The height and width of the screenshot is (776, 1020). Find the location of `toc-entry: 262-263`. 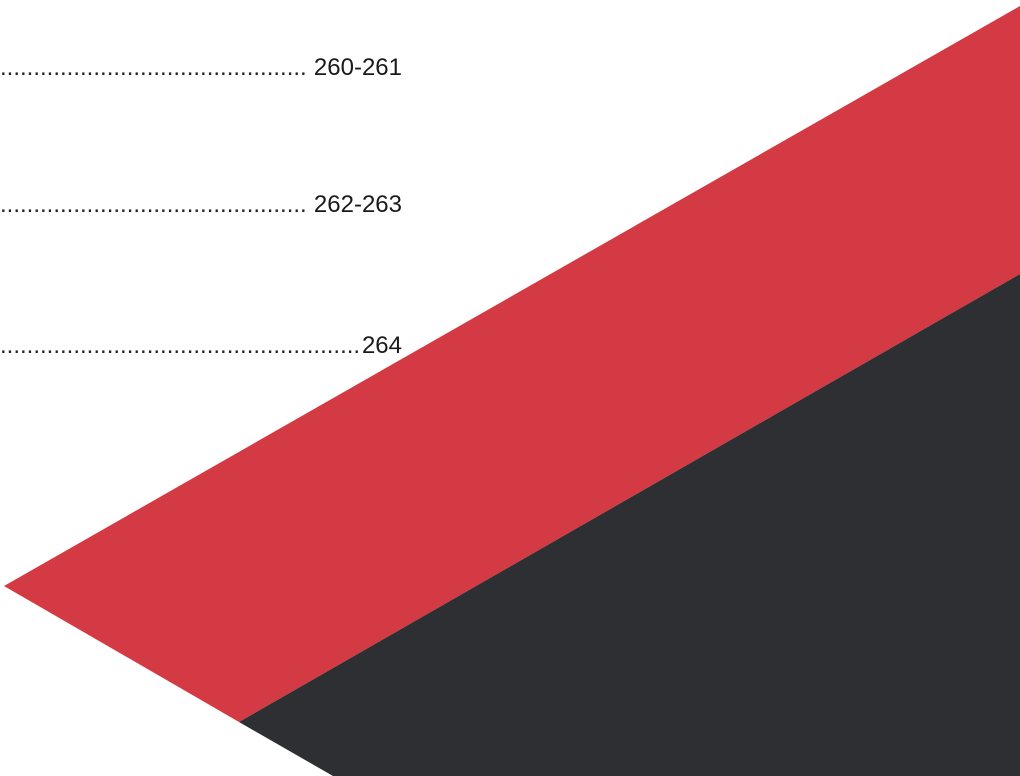

toc-entry: 262-263 is located at coordinates (201, 205).